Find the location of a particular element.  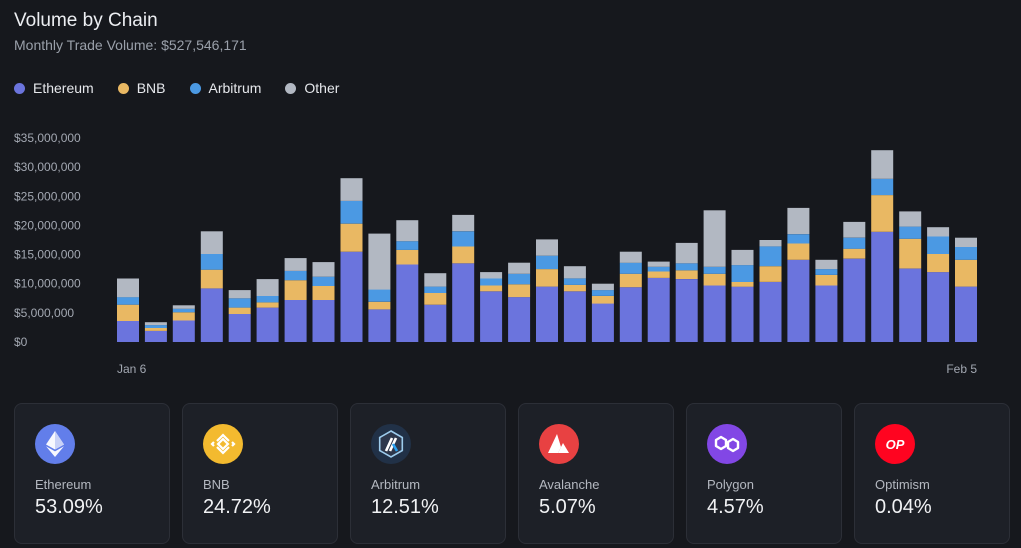

chain-card-ethereum: Ethereum 53.09% is located at coordinates (92, 473).